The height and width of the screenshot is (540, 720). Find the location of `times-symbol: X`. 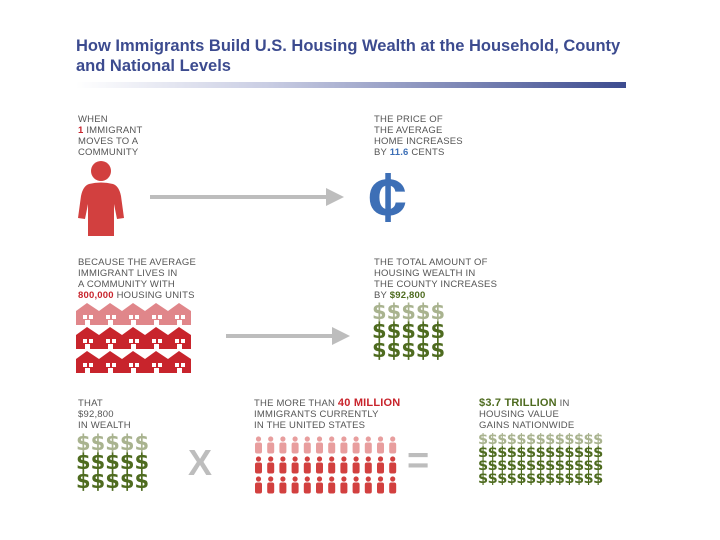

times-symbol: X is located at coordinates (200, 462).